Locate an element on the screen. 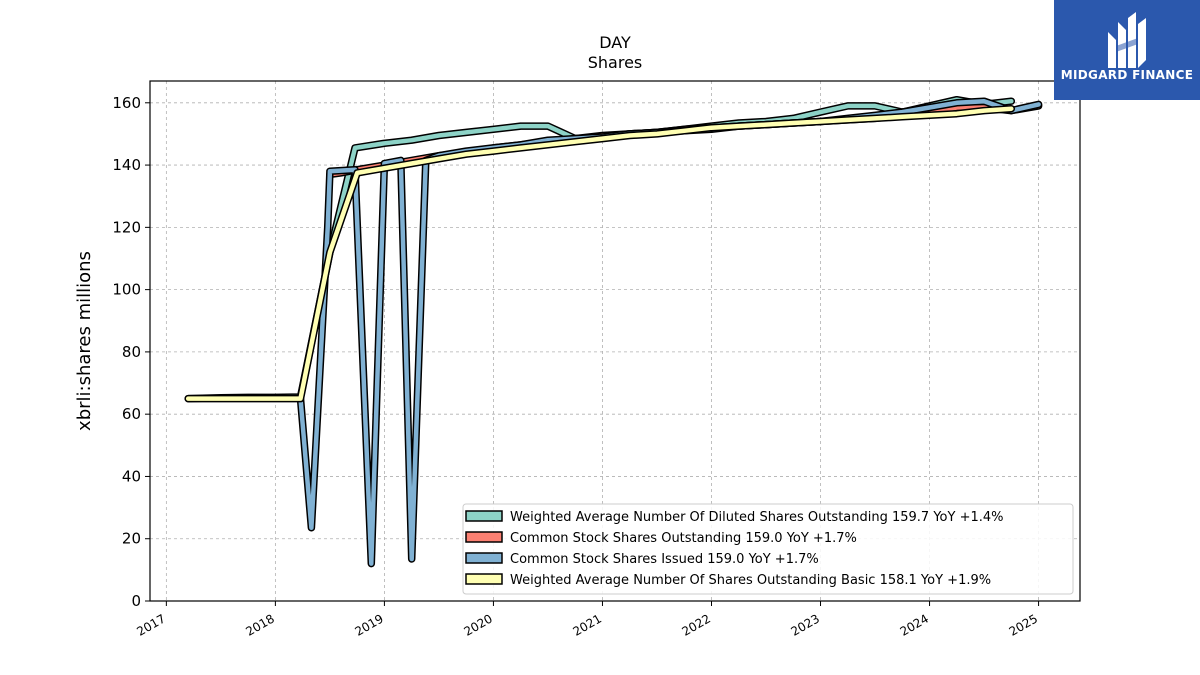 This screenshot has height=675, width=1200. x-tick-label: 2018 is located at coordinates (259, 624).